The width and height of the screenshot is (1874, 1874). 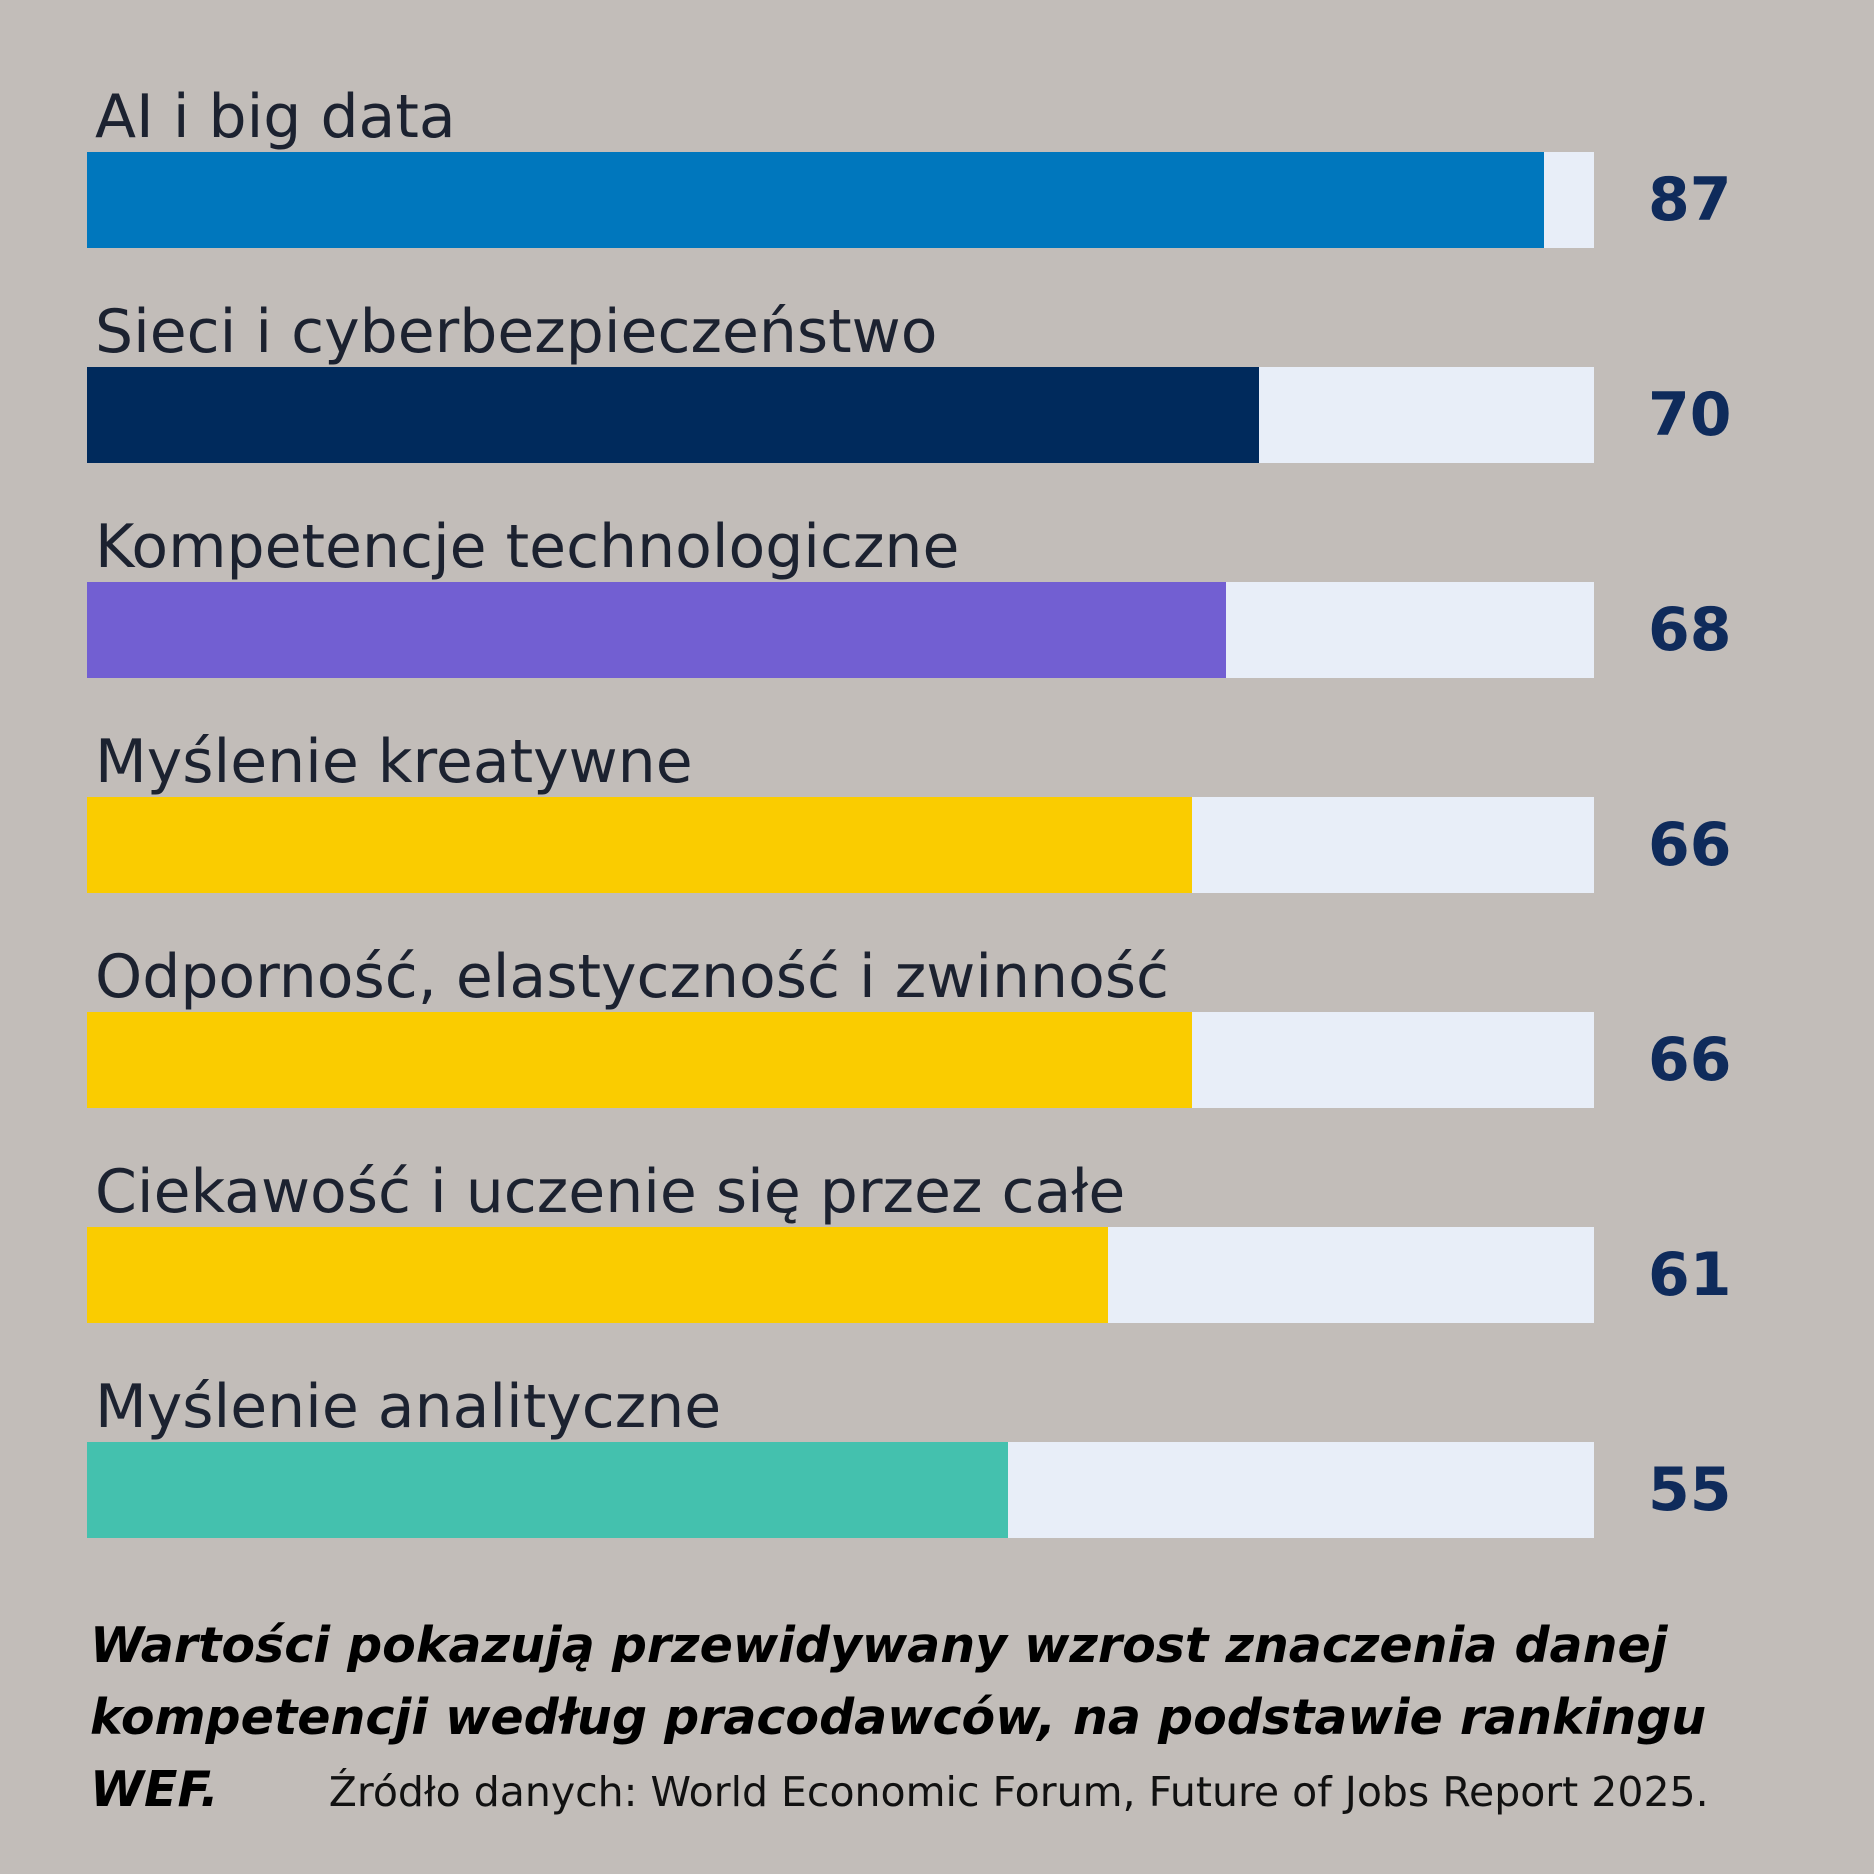 What do you see at coordinates (610, 1192) in the screenshot?
I see `category-label: Ciekawość i uczenie się przez całe` at bounding box center [610, 1192].